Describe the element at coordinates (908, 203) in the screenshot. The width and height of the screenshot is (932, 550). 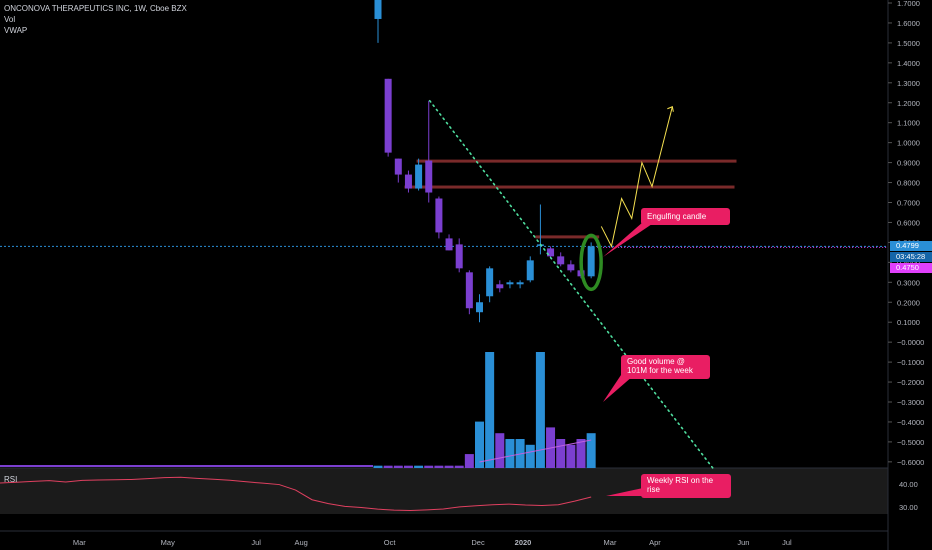
I see `y-axis-tick-label: 0.7000` at that location.